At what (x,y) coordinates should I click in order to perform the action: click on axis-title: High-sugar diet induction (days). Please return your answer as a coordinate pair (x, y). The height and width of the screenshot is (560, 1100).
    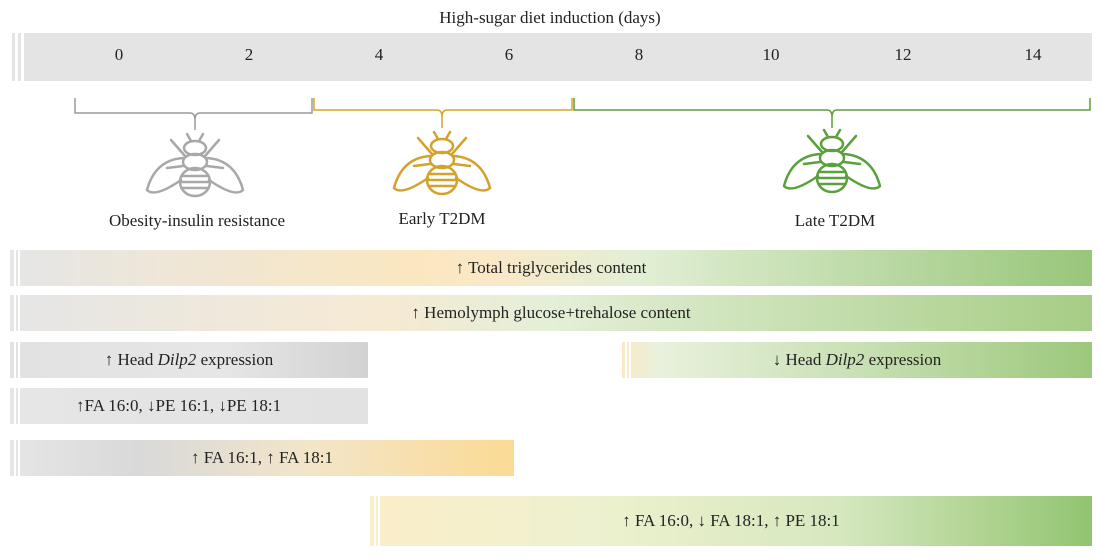
    Looking at the image, I should click on (550, 17).